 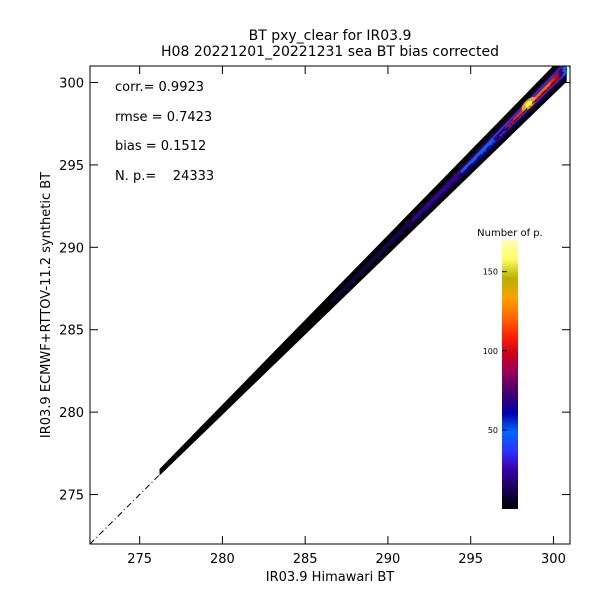 I want to click on y-tick-label: 285, so click(x=71, y=331).